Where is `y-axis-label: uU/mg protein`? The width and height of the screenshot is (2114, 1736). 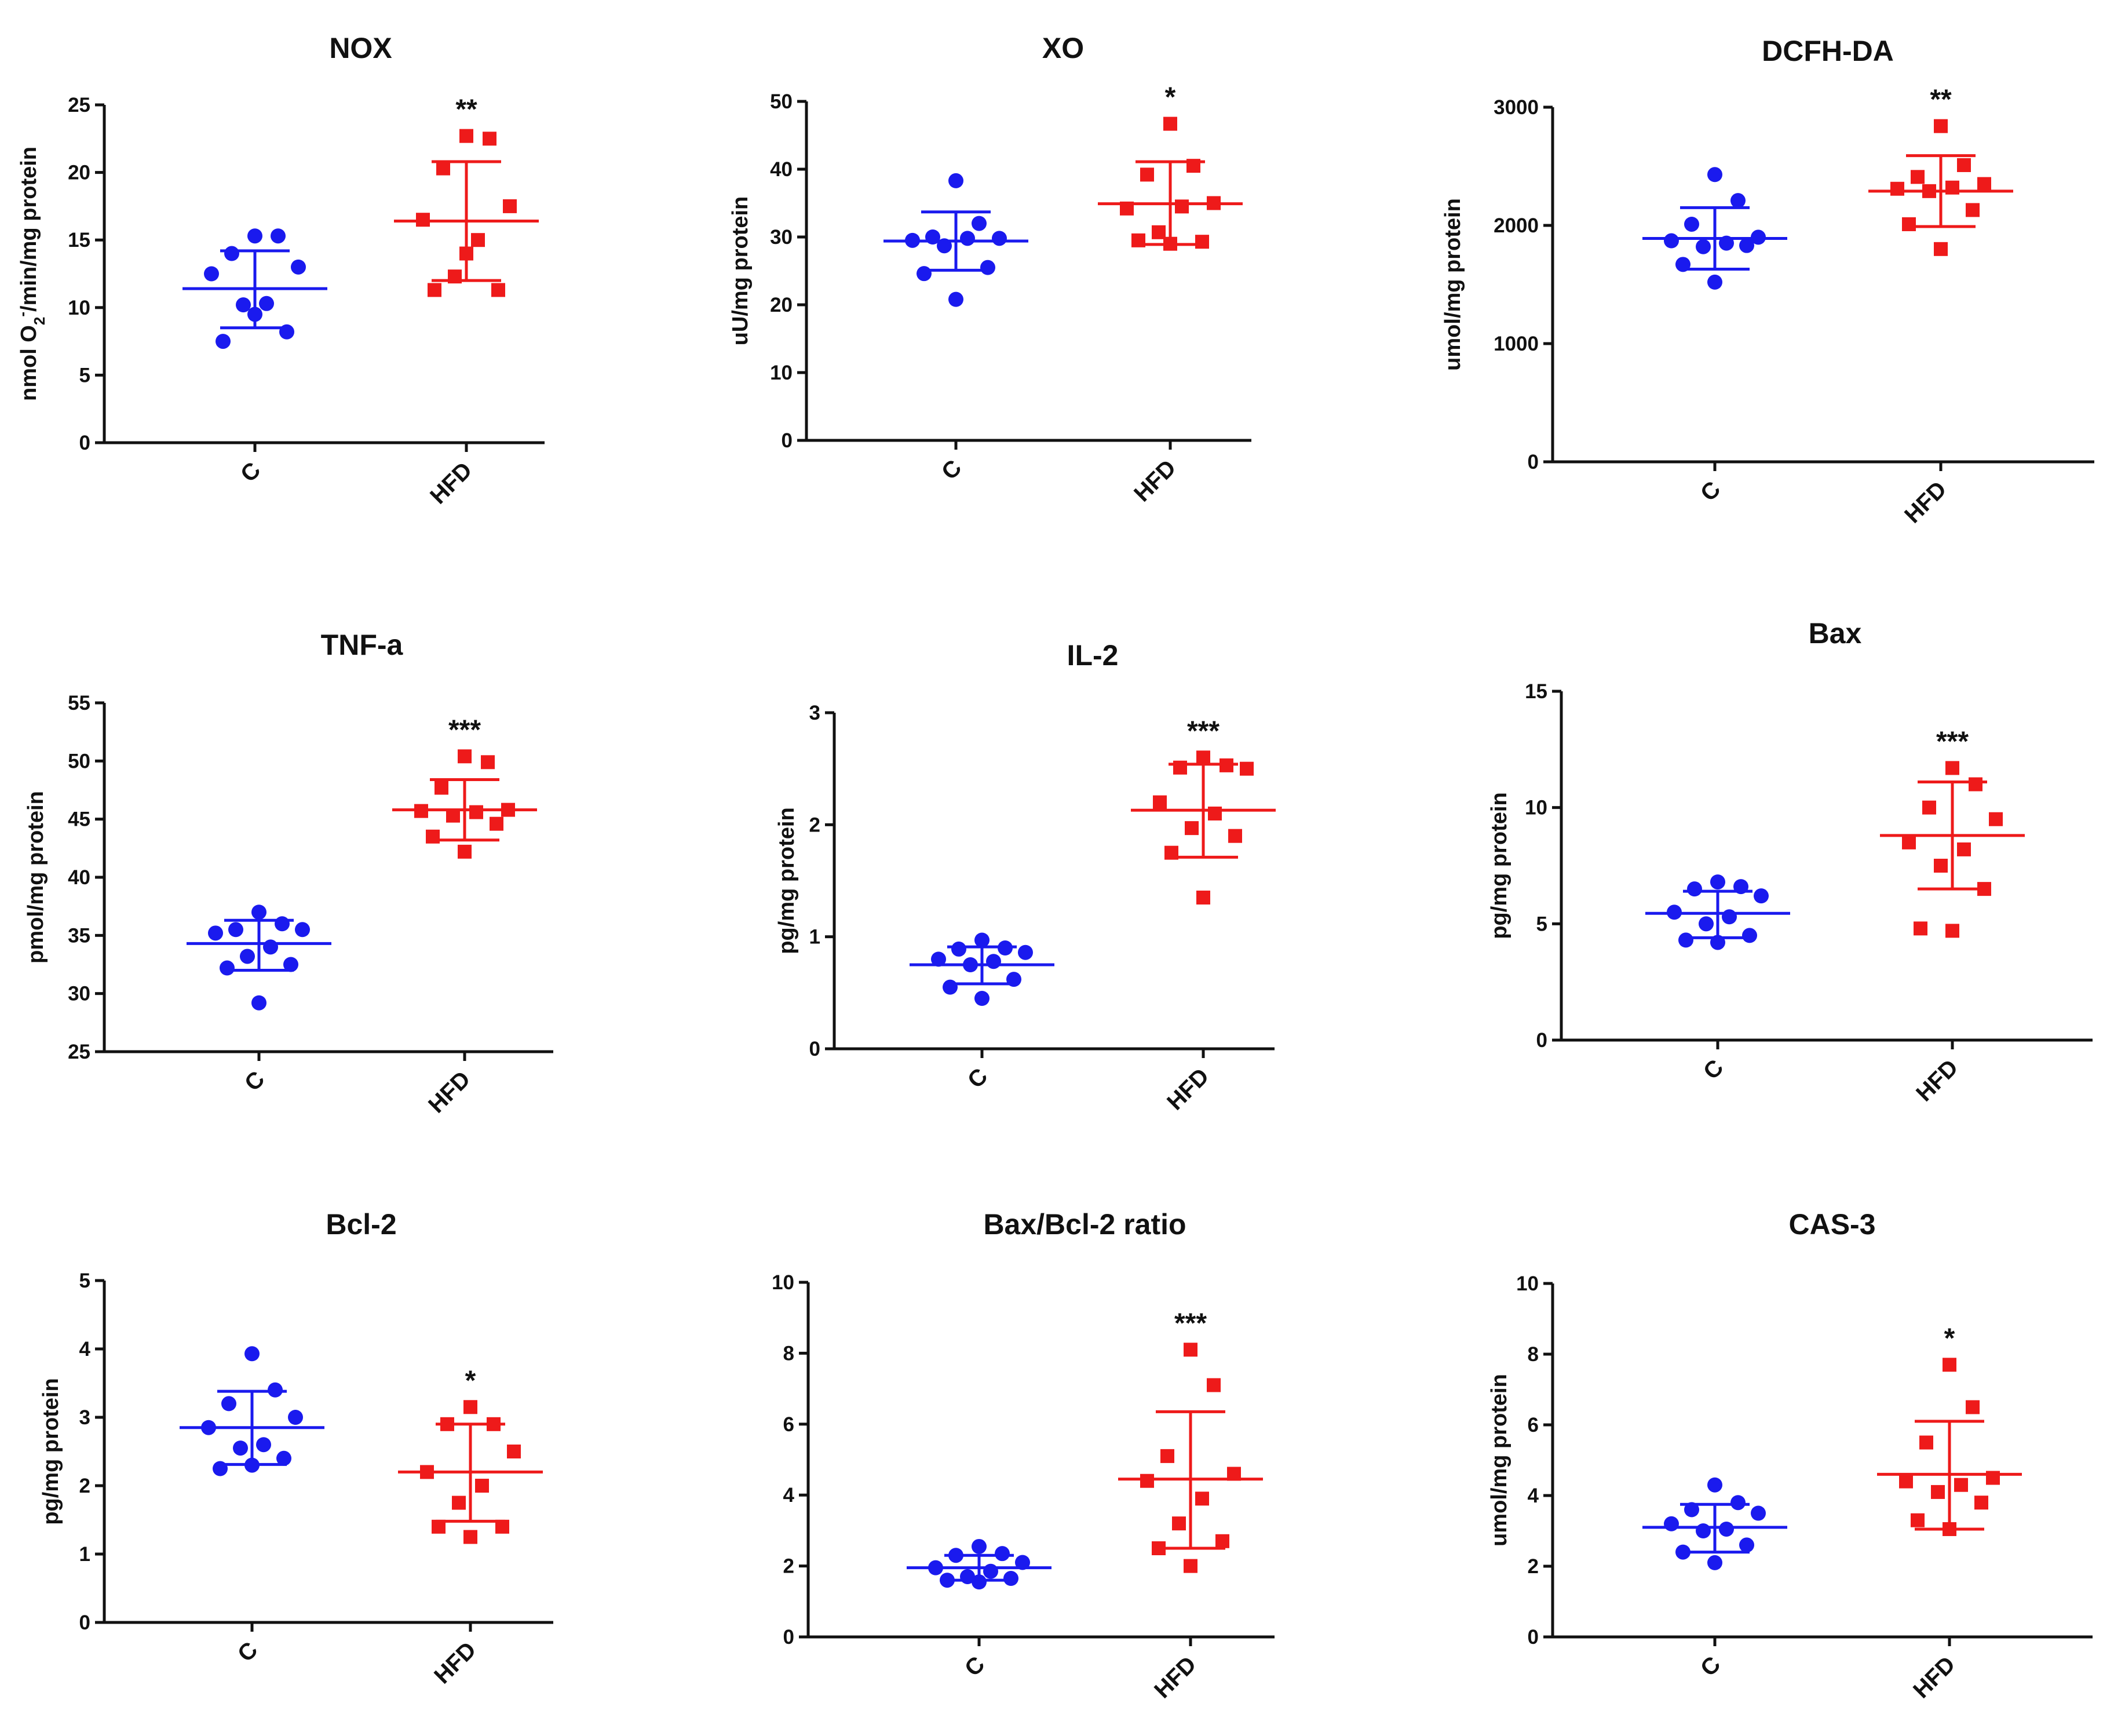 y-axis-label: uU/mg protein is located at coordinates (740, 271).